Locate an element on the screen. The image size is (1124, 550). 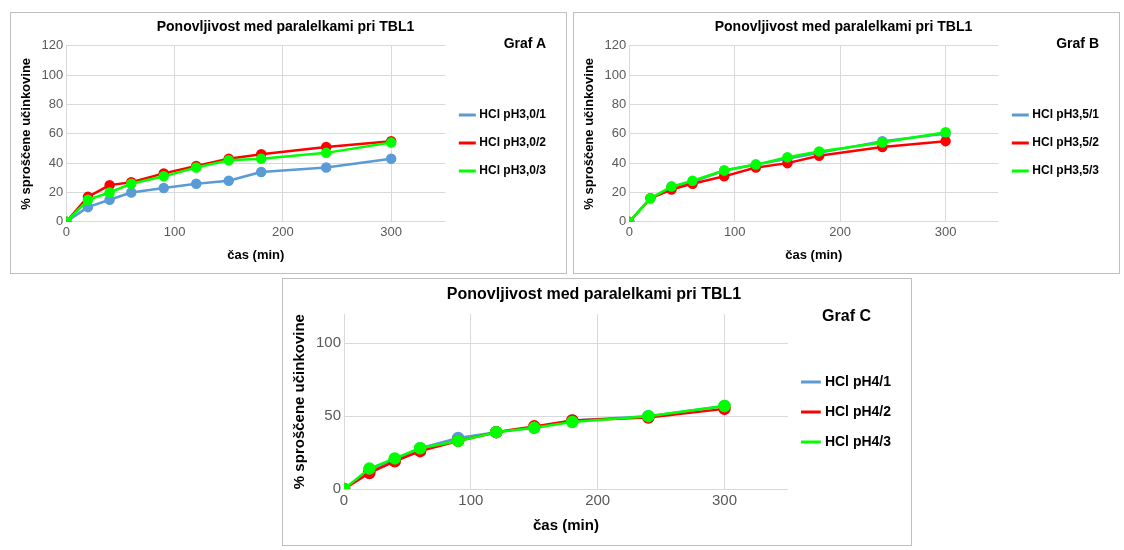
text: Graf B is located at coordinates (1077, 43).